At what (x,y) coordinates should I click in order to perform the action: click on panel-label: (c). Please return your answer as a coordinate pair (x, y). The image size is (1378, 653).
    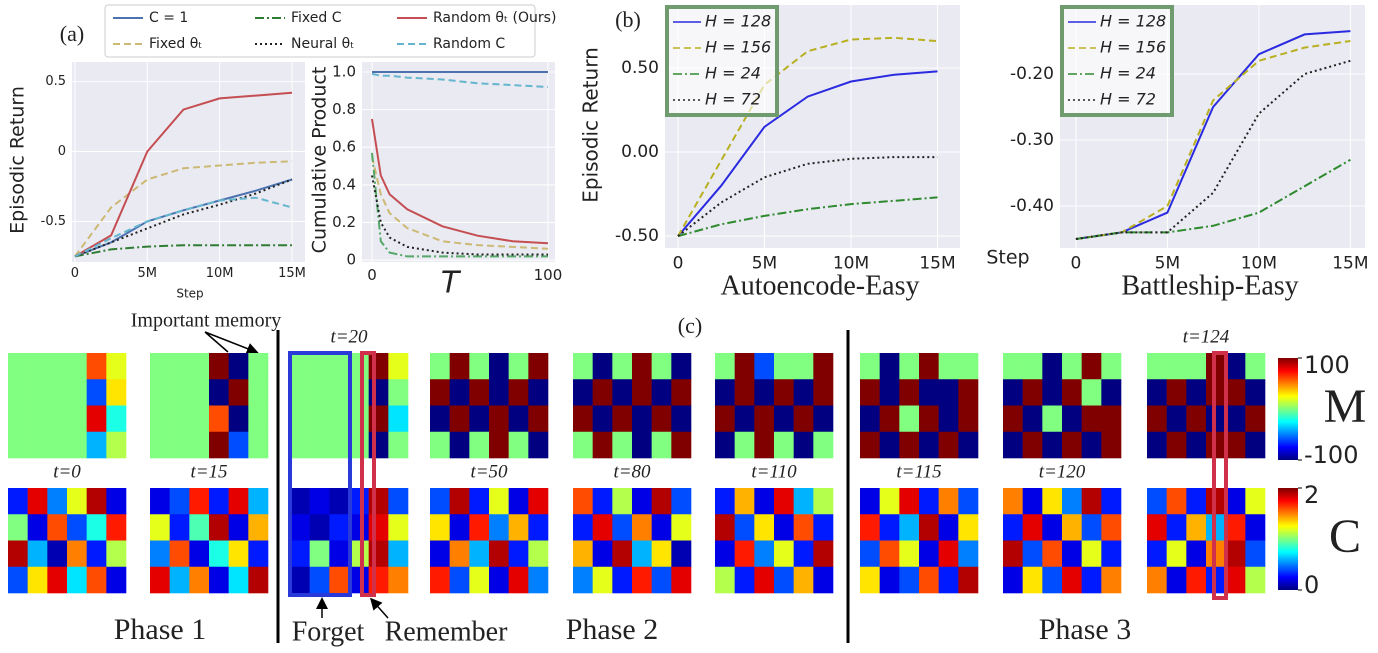
    Looking at the image, I should click on (690, 325).